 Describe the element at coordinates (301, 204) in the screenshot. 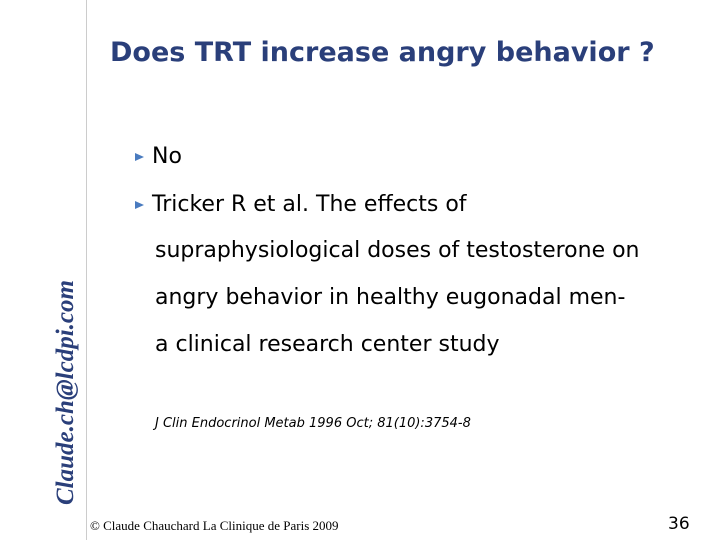

I see `bullet: Tricker R et al. The effects of` at that location.